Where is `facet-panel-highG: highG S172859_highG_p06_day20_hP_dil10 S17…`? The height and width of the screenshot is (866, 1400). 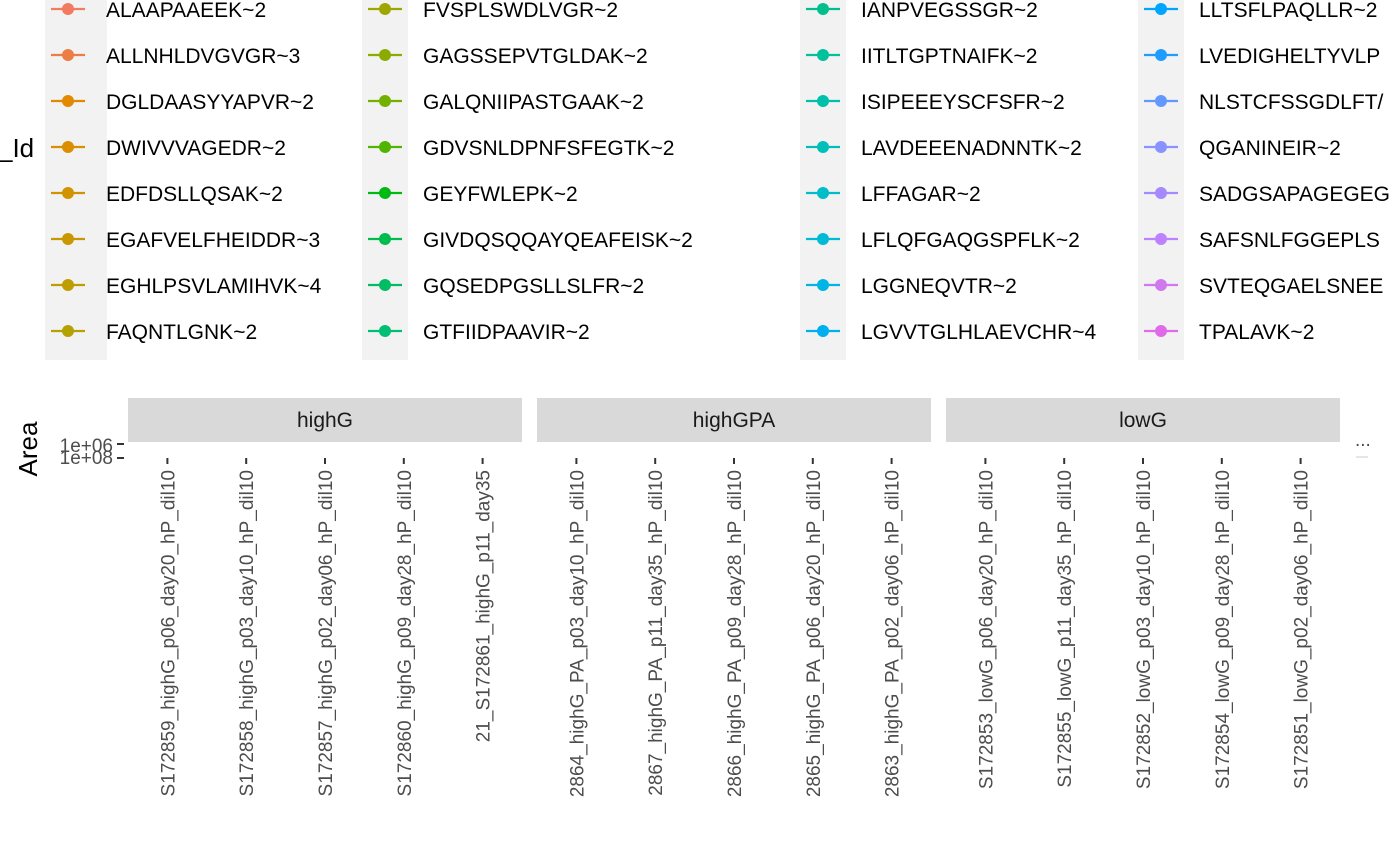 facet-panel-highG: highG S172859_highG_p06_day20_hP_dil10 S17… is located at coordinates (325, 597).